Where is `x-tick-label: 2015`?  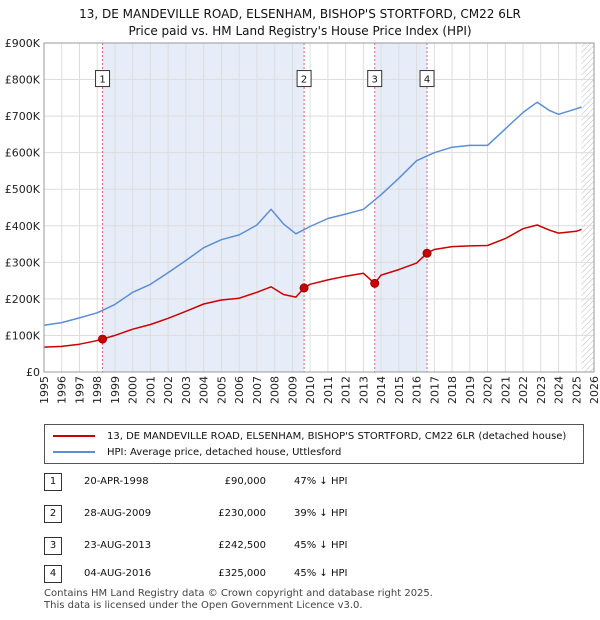
x-tick-label: 2015 is located at coordinates (399, 390).